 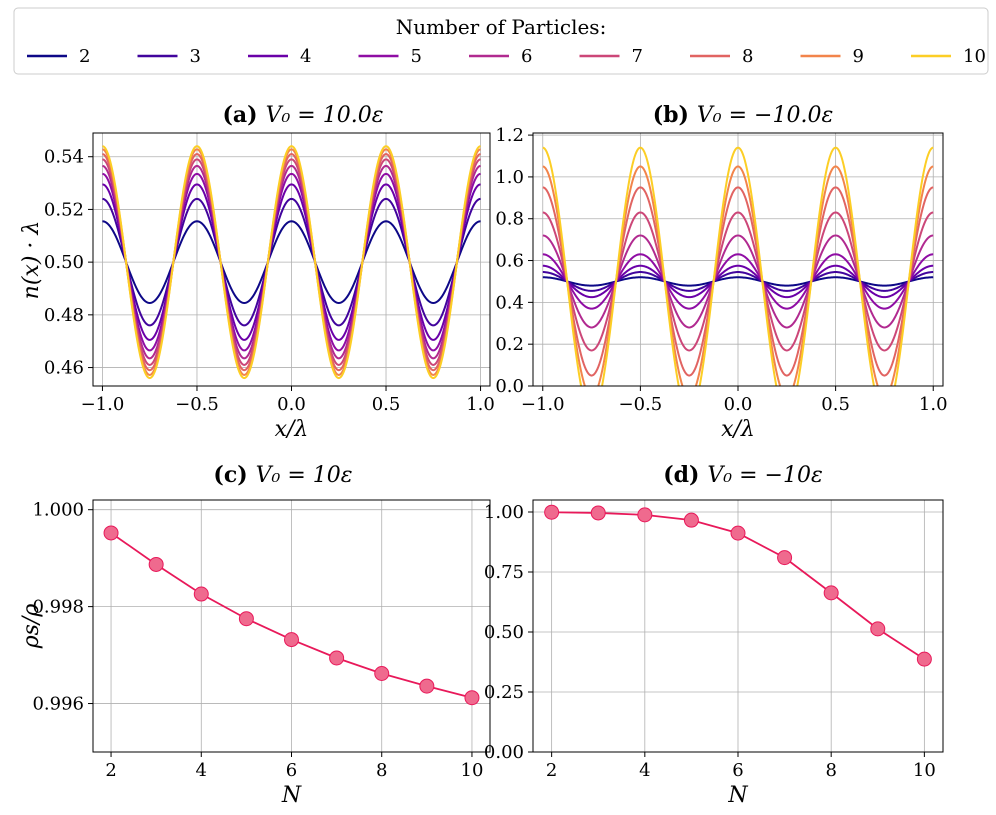 I want to click on legend-frame, so click(x=501, y=41).